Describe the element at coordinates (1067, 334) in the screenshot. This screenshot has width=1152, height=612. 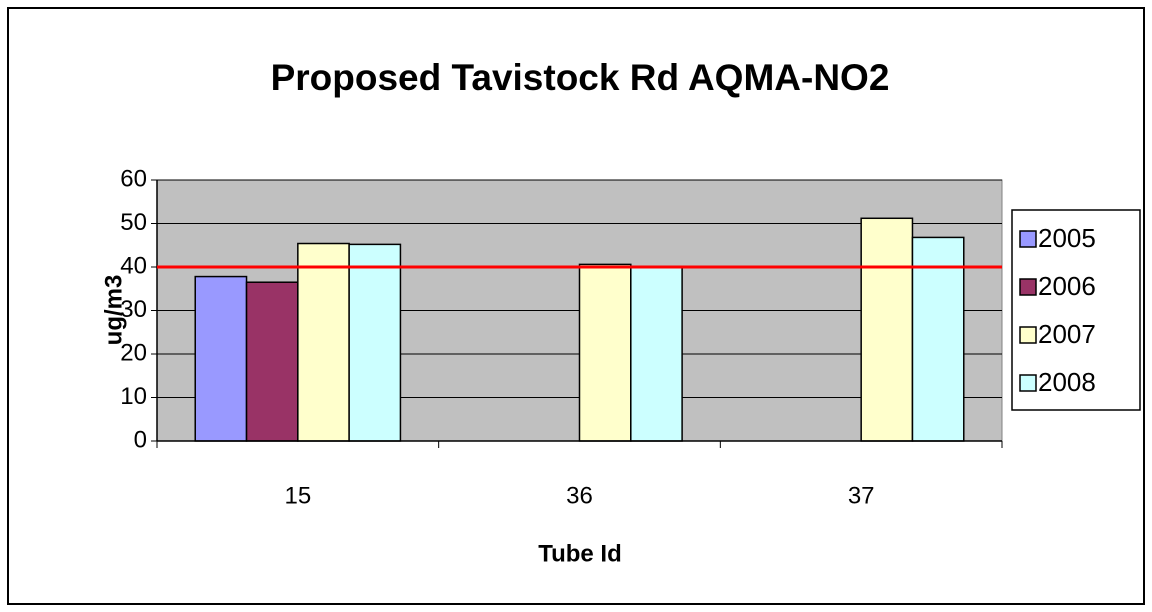
I see `legend-label: 2007` at that location.